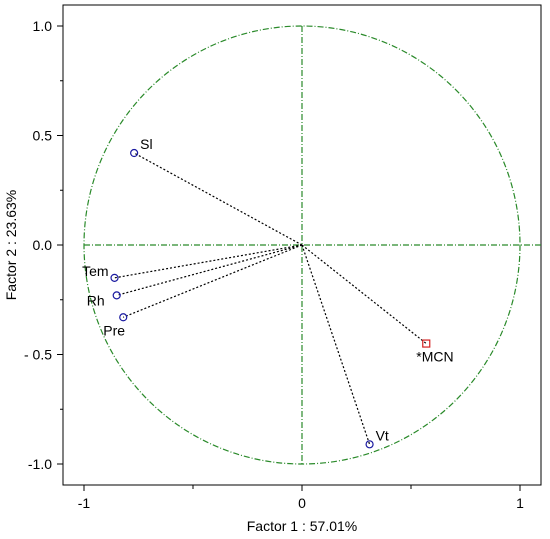  I want to click on label-pre: Pre, so click(114, 330).